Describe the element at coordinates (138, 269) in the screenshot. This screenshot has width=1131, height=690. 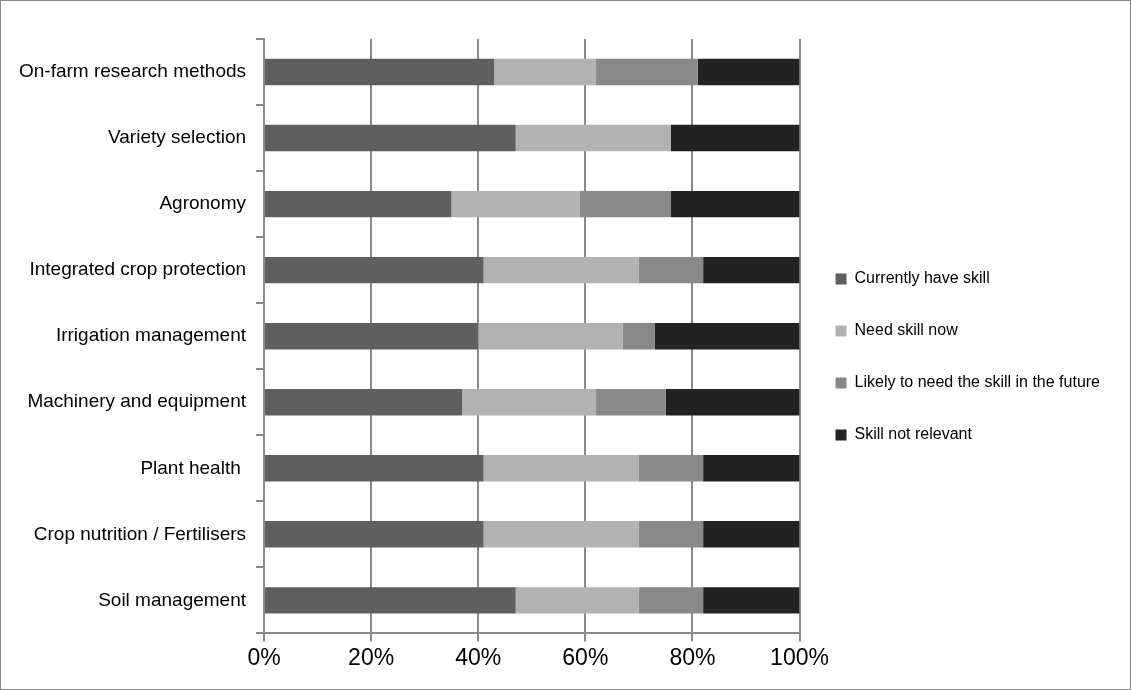
I see `y-tick-label: Integrated crop protection` at that location.